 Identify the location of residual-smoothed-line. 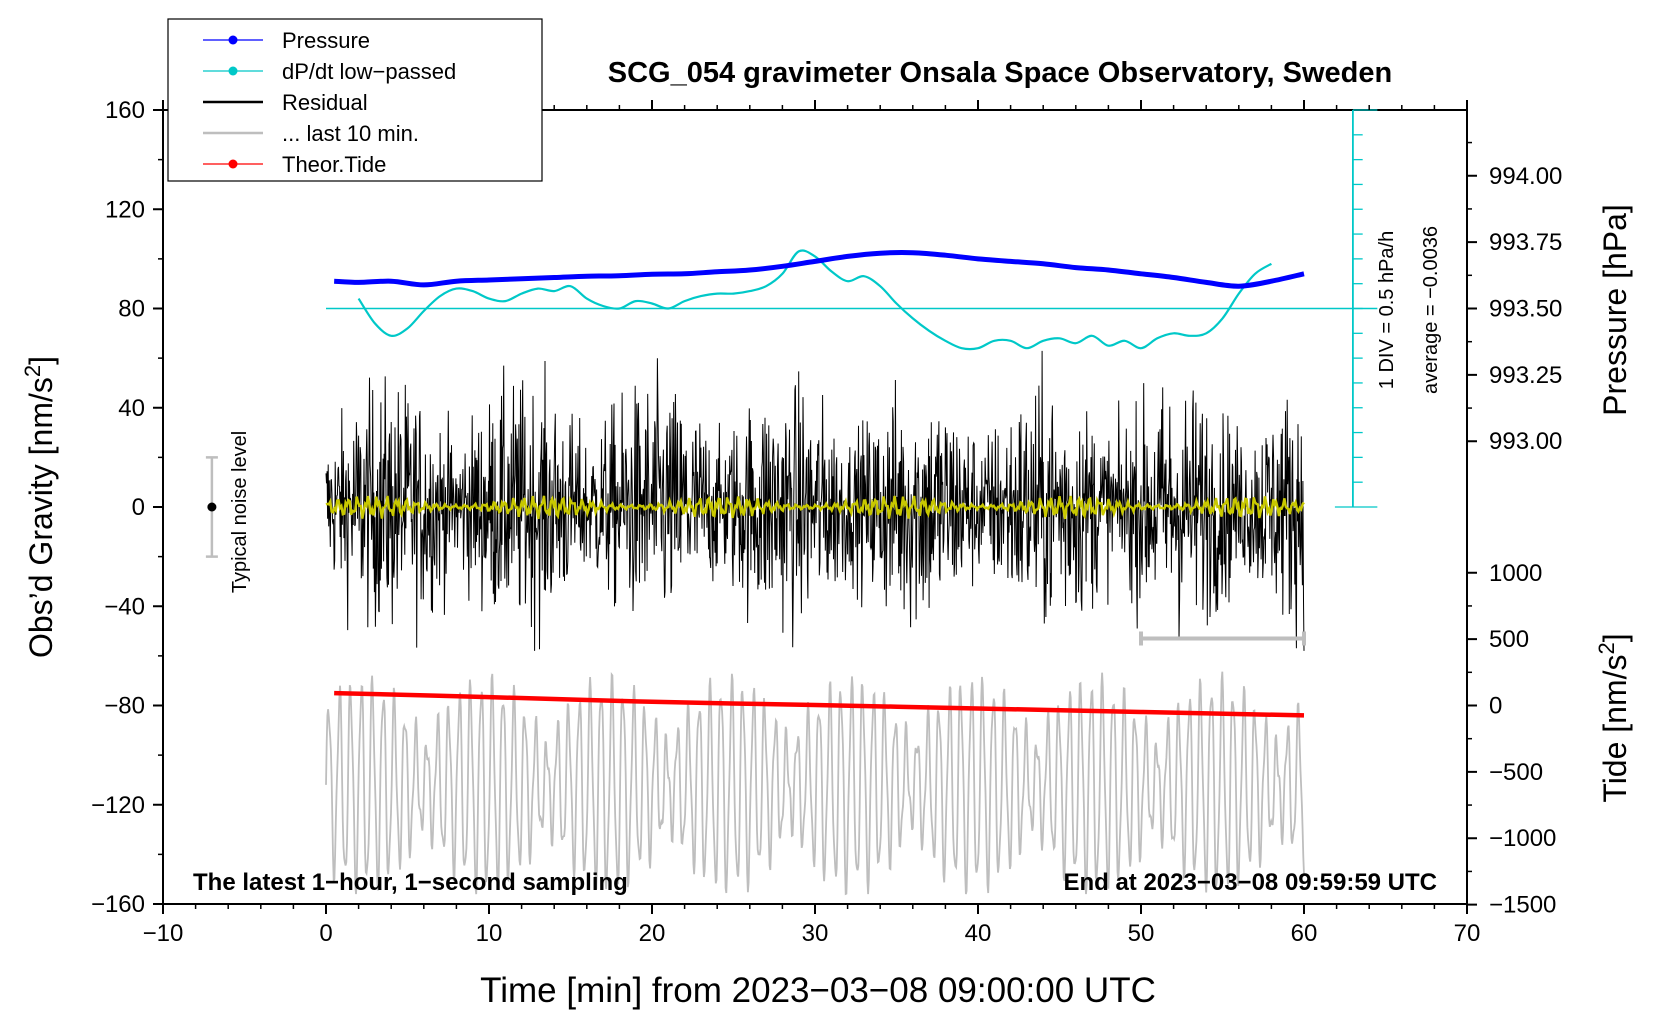
(815, 507).